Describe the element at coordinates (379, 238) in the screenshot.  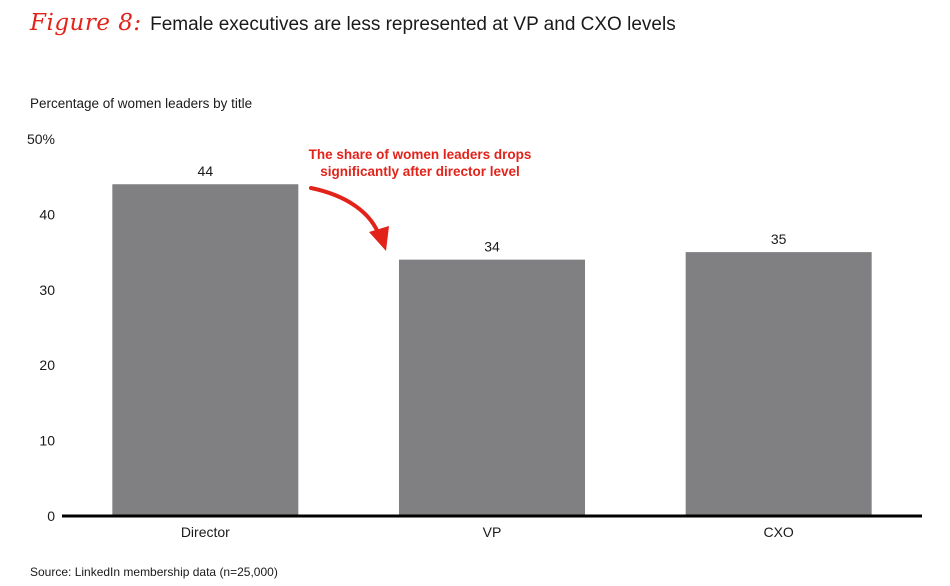
I see `annotation-arrowhead` at that location.